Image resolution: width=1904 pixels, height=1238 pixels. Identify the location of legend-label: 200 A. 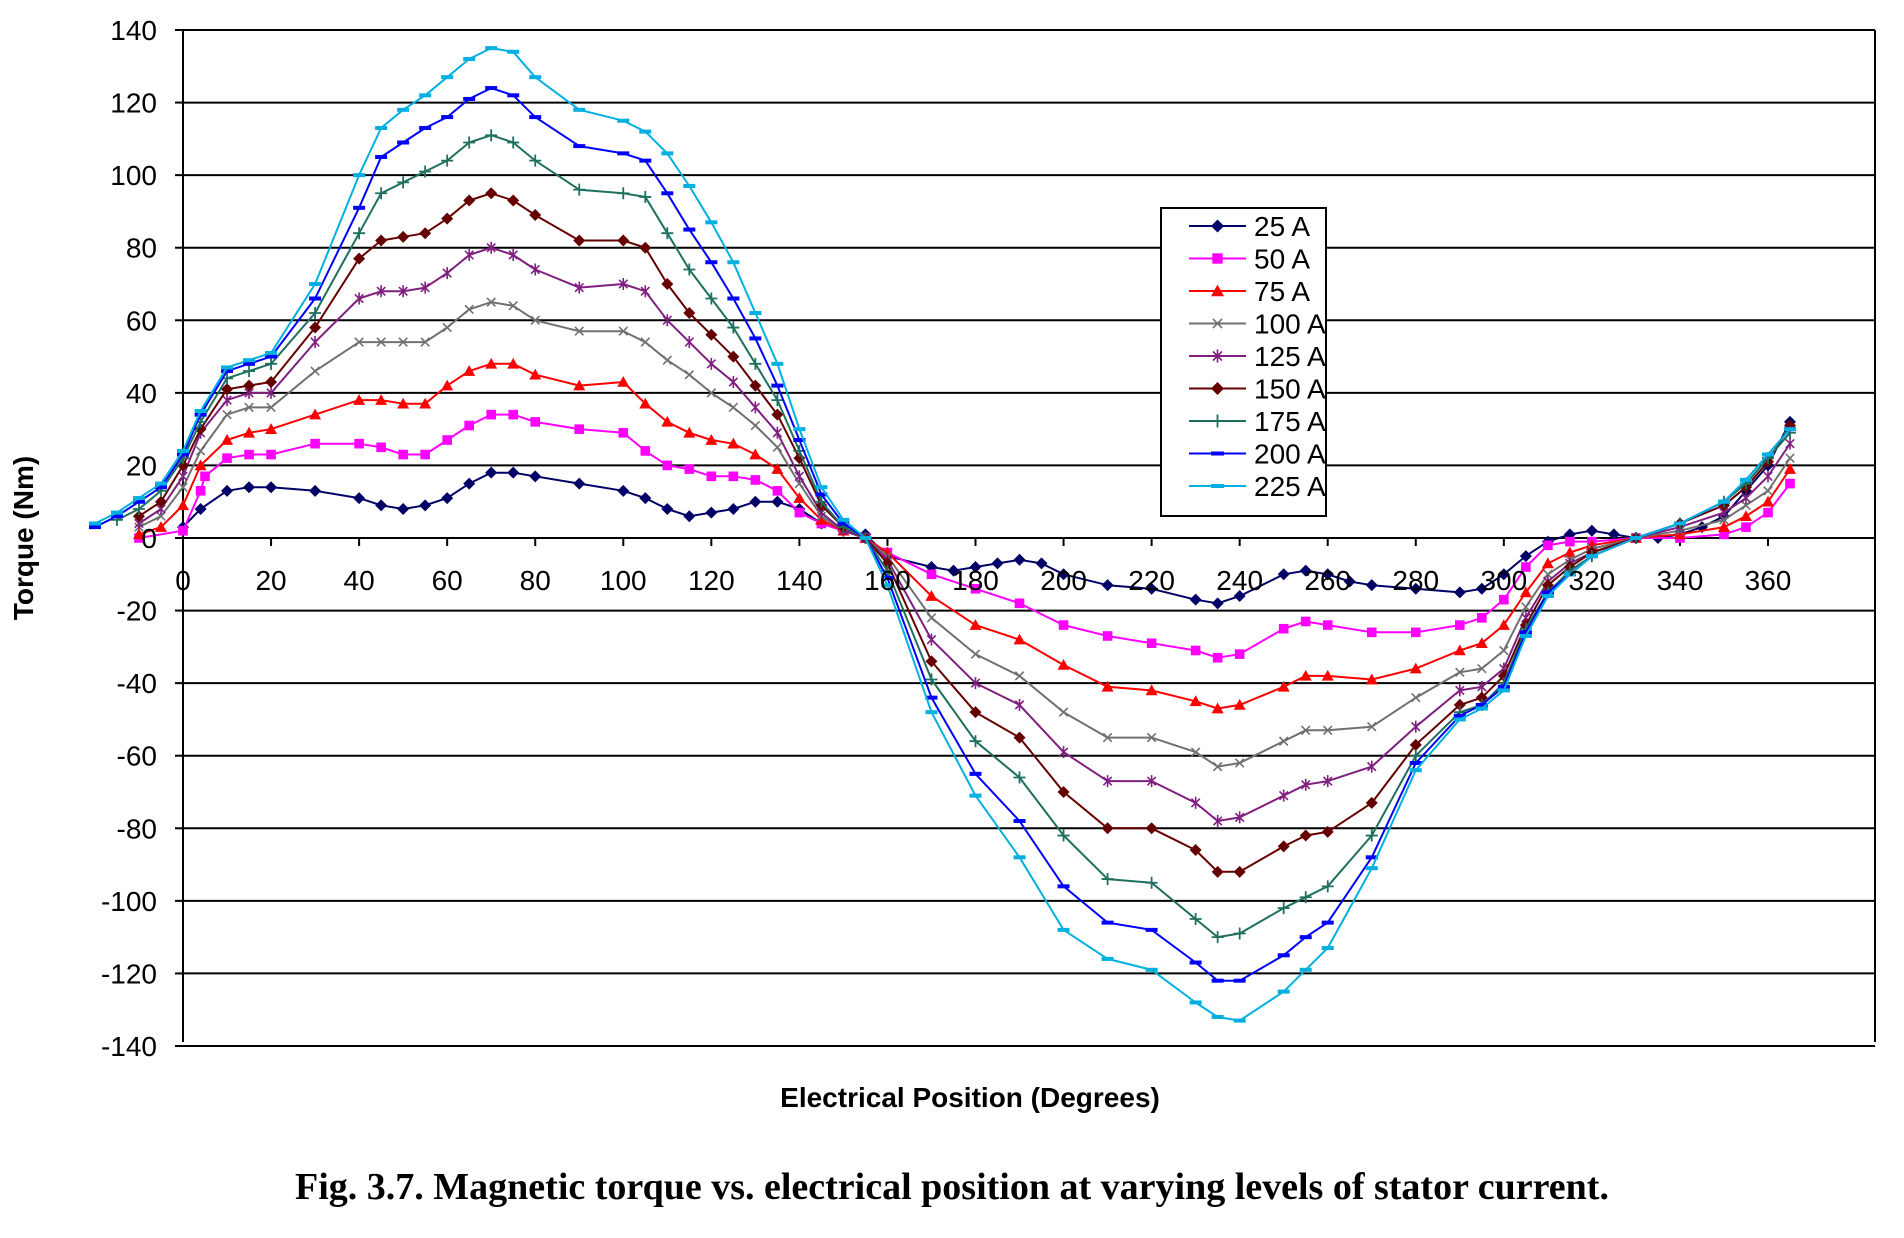
(1290, 454).